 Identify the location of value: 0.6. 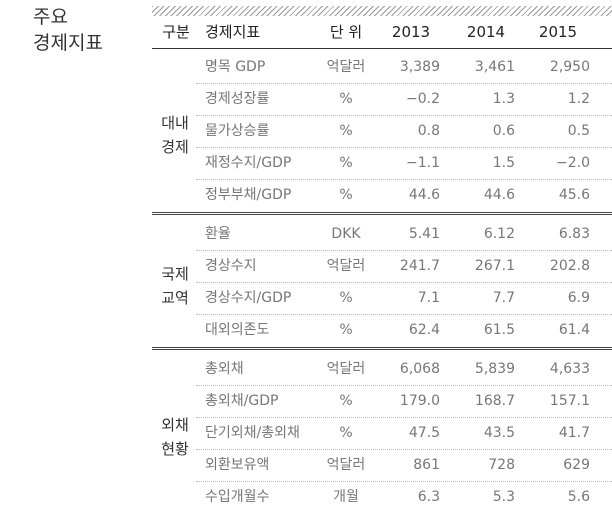
(503, 131).